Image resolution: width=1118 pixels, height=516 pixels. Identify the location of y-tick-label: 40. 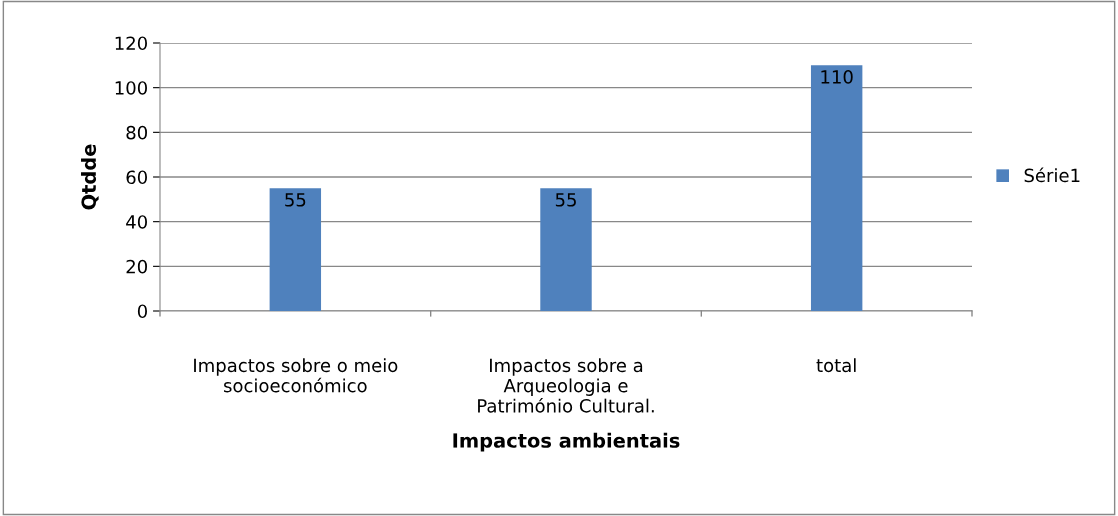
(136, 222).